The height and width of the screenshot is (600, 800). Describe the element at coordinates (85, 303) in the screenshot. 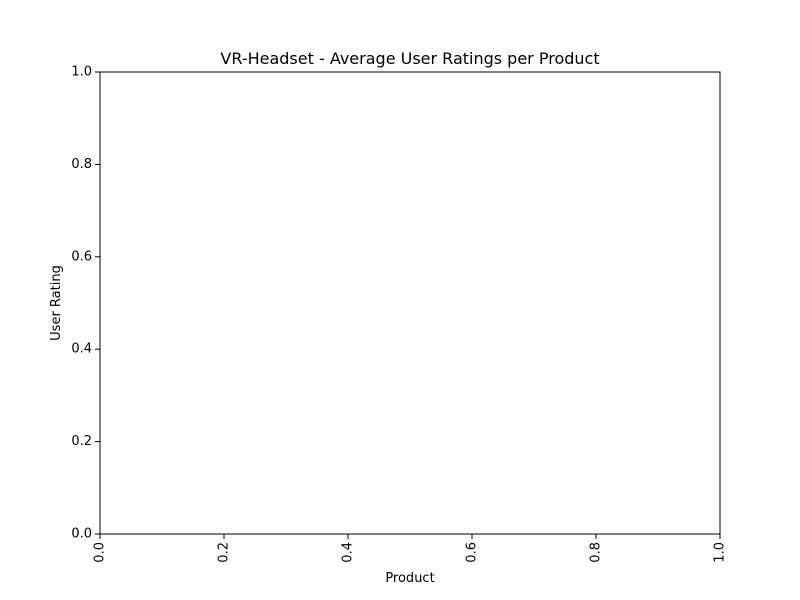

I see `y-axis-ticks: 0.0 0.2 0.4 0.6 0.8 1.0` at that location.